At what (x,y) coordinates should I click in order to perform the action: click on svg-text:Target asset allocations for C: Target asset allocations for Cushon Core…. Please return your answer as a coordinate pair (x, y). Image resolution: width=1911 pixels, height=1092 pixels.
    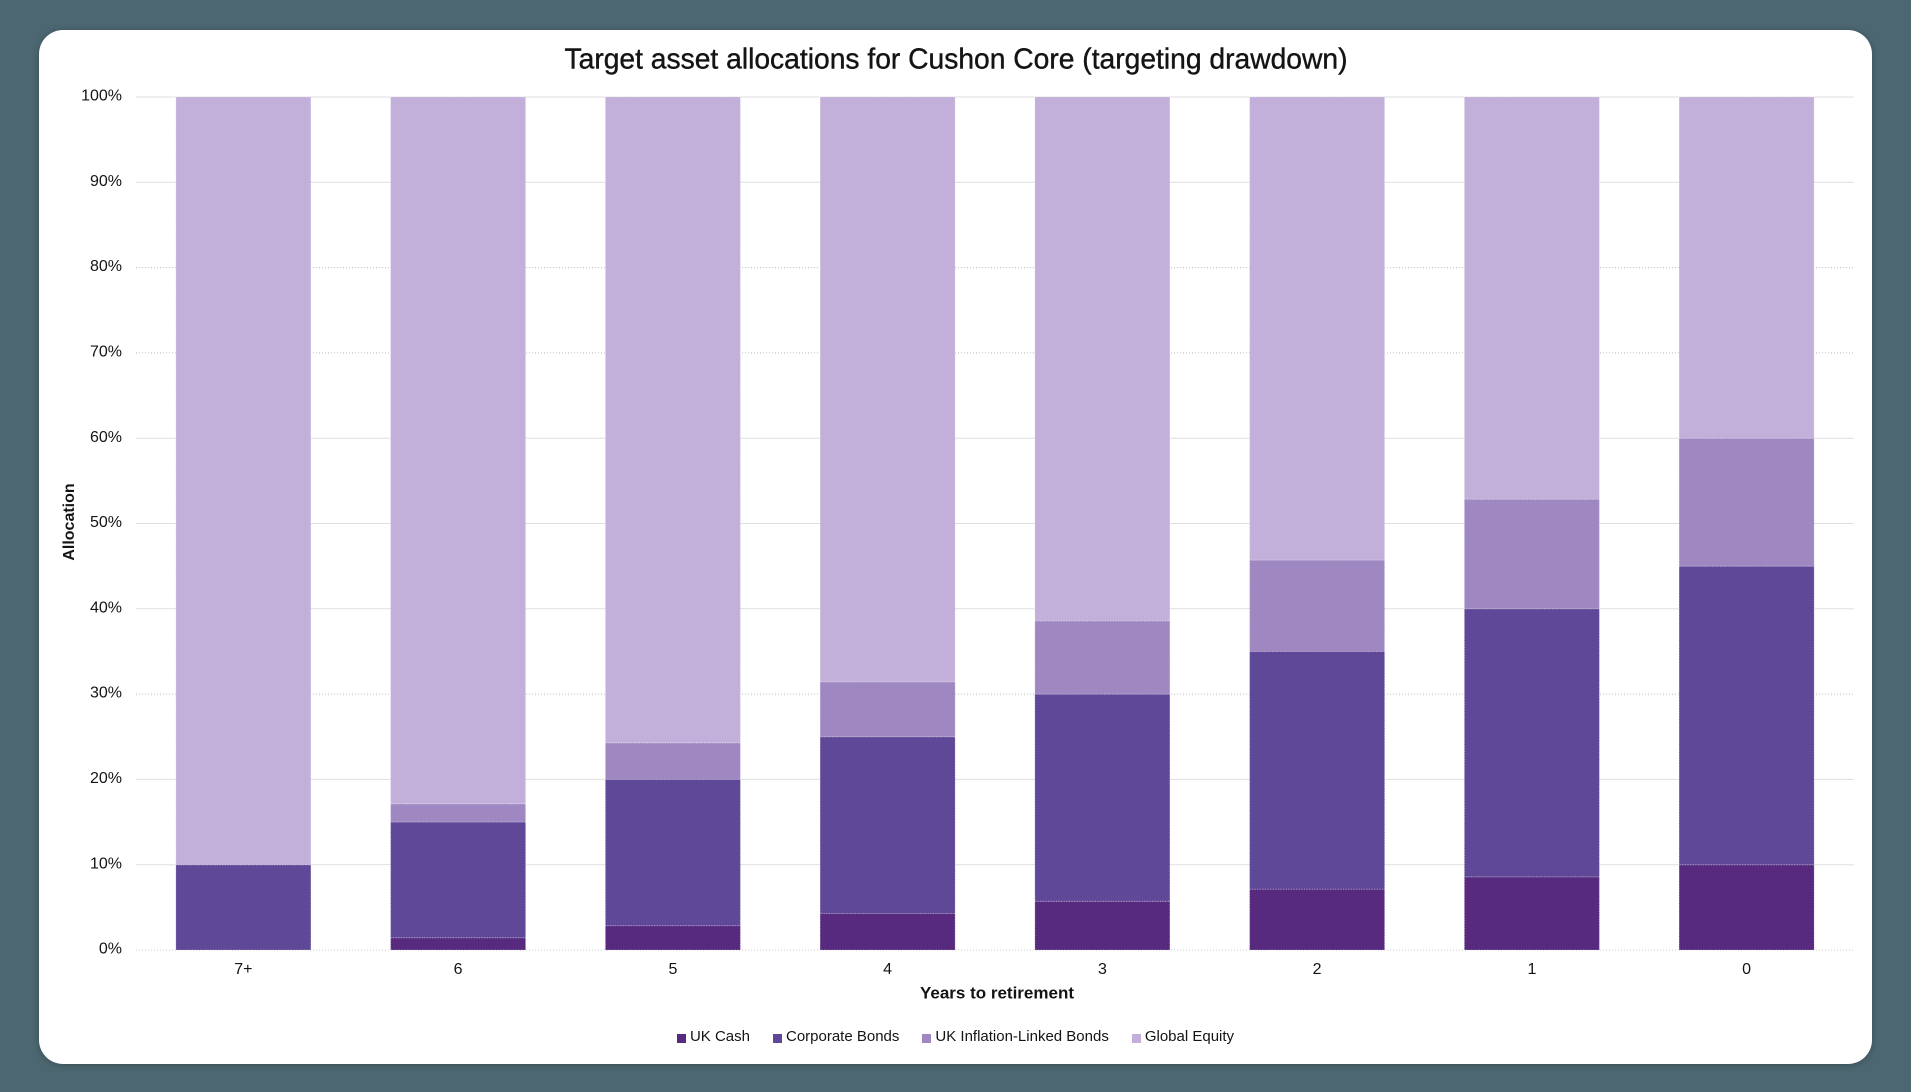
    Looking at the image, I should click on (956, 60).